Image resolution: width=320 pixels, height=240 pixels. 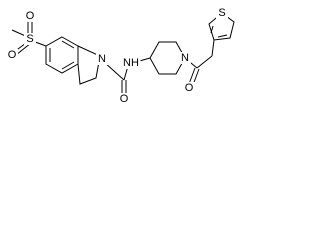 I want to click on atom-label: NH, so click(x=131, y=63).